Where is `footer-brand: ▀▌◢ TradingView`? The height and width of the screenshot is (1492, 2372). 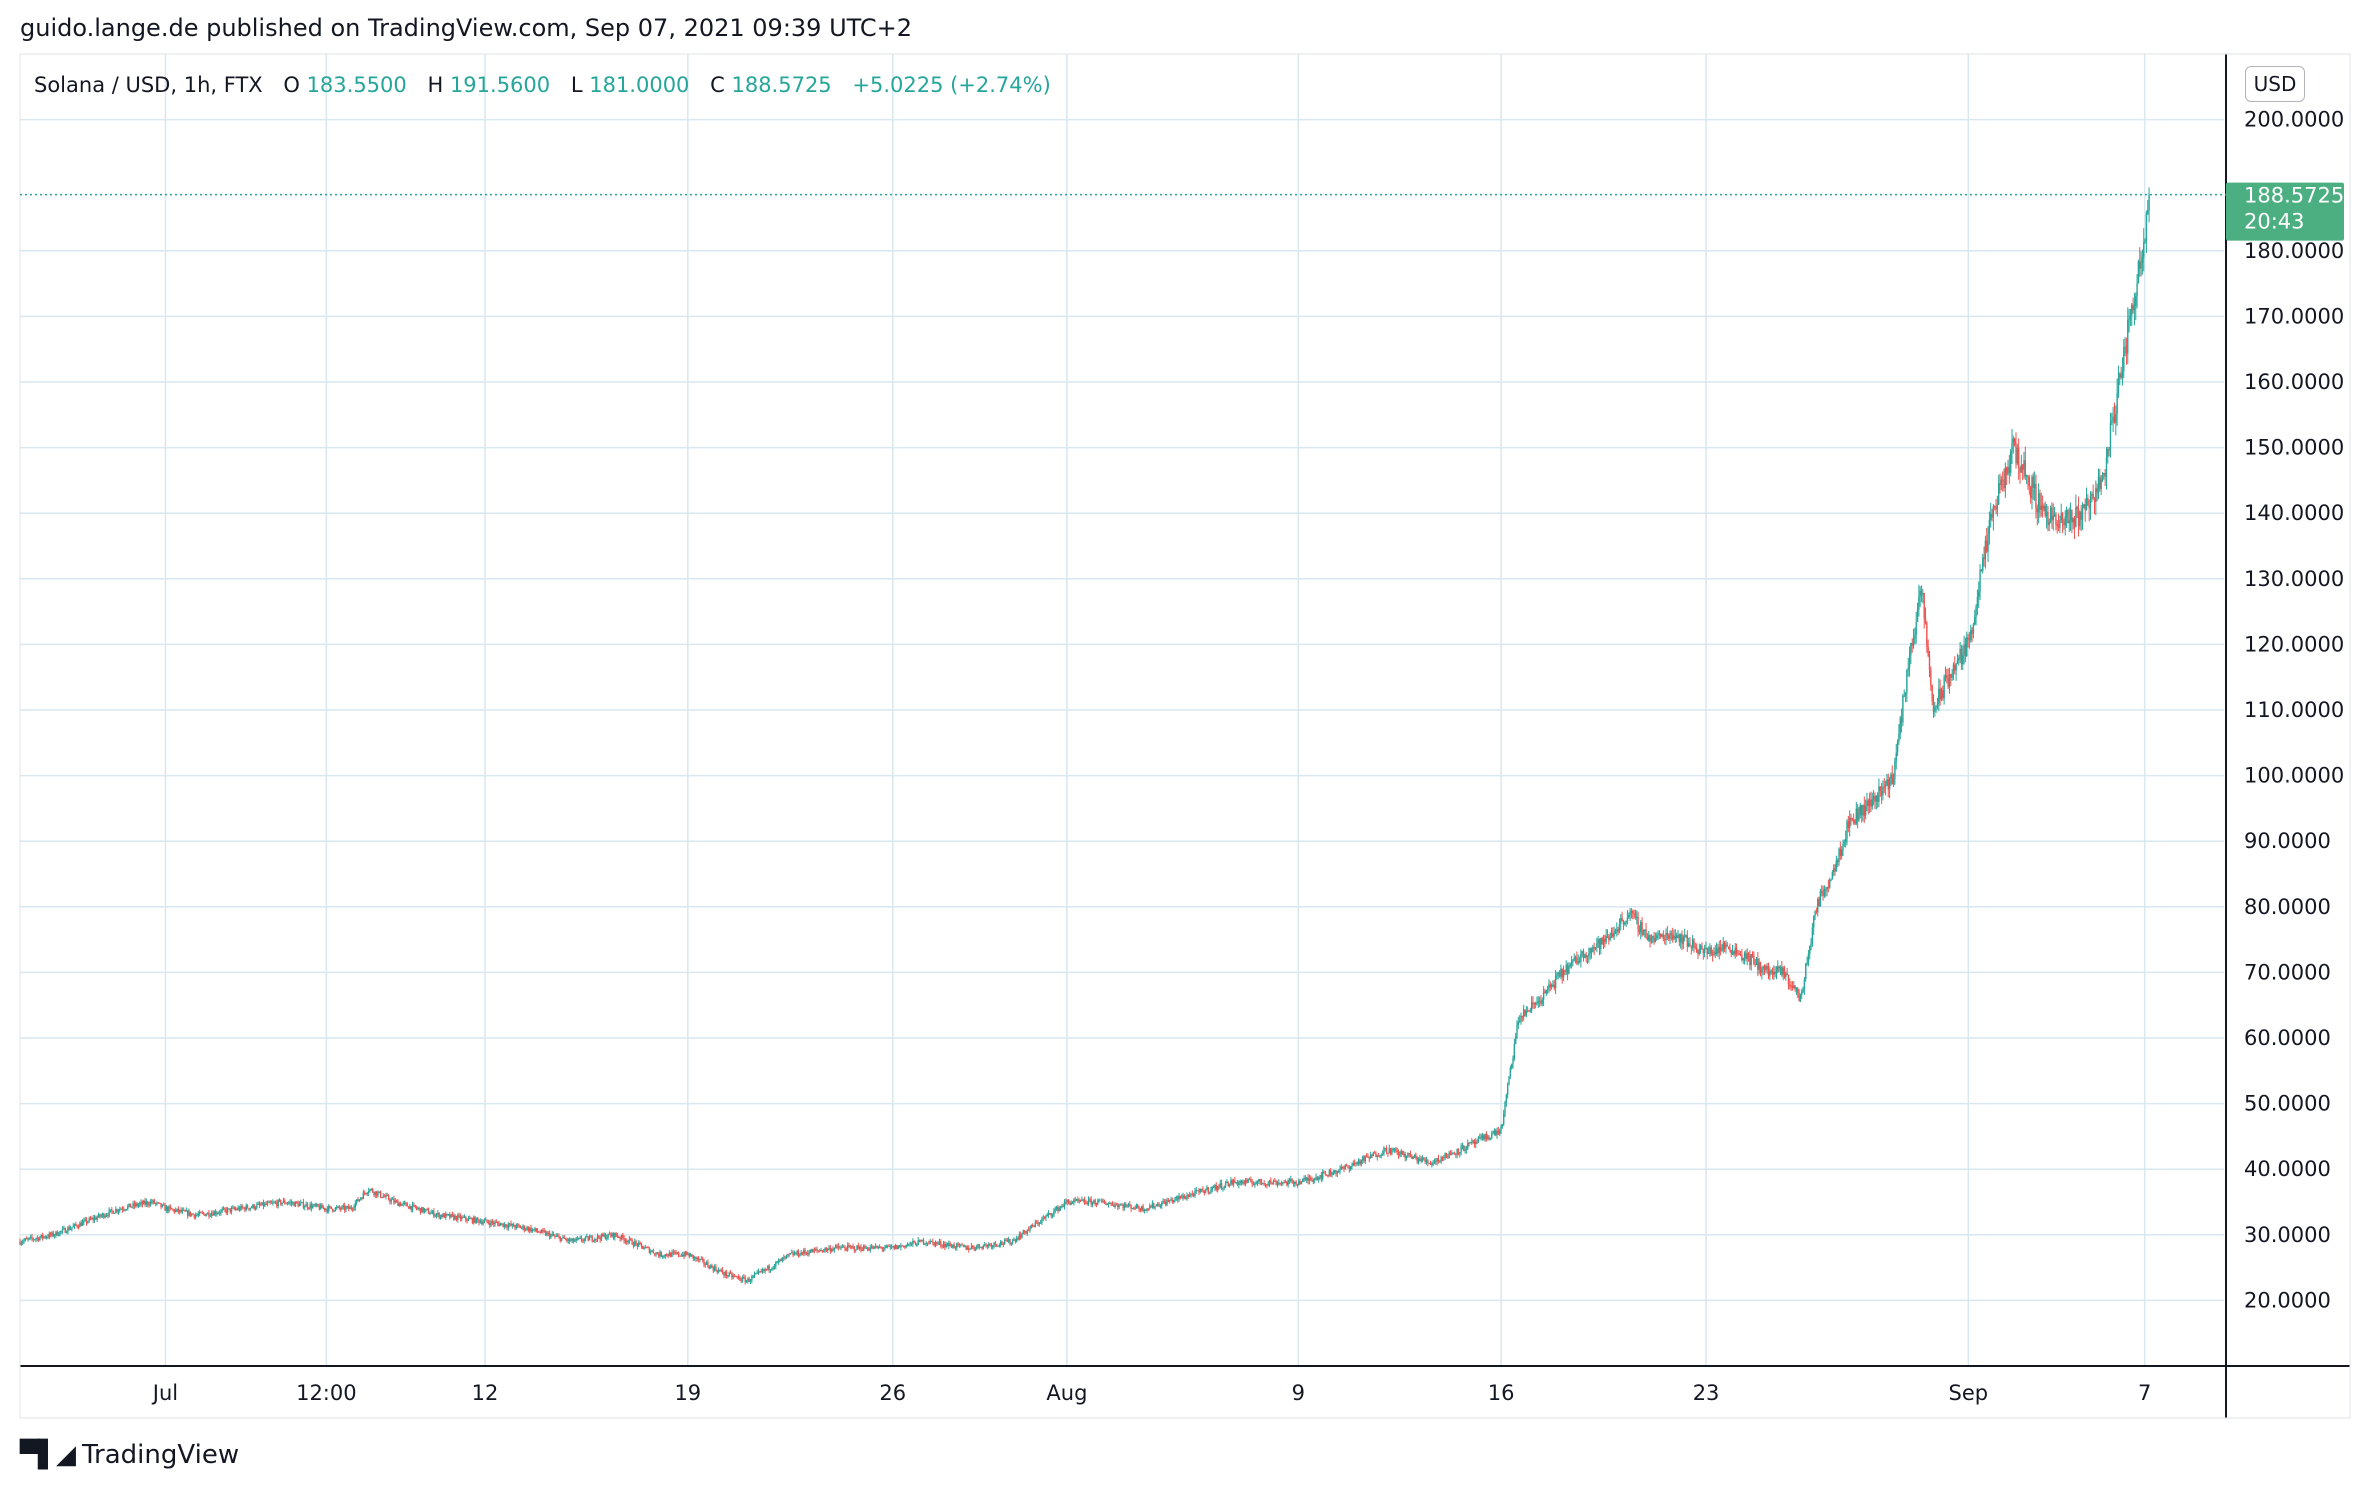 footer-brand: ▀▌◢ TradingView is located at coordinates (129, 1455).